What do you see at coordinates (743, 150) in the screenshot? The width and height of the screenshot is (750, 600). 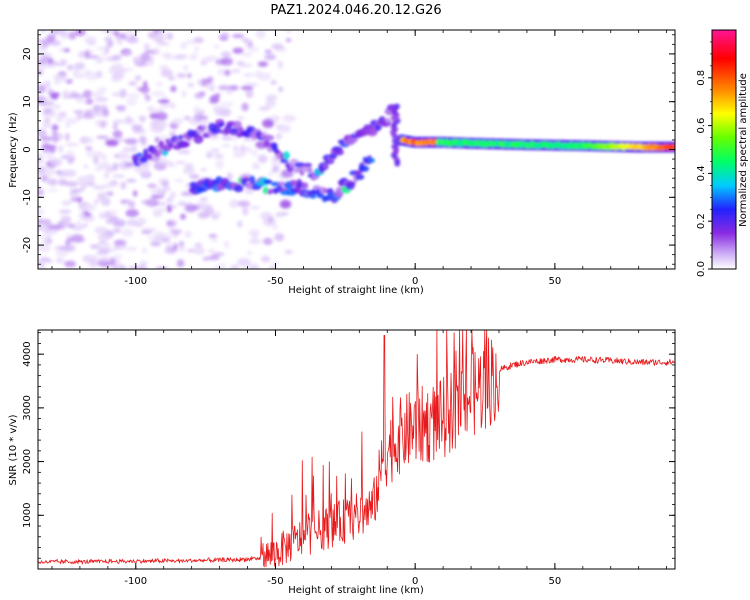 I see `colorbar-label: Normalized spectral amplitude` at bounding box center [743, 150].